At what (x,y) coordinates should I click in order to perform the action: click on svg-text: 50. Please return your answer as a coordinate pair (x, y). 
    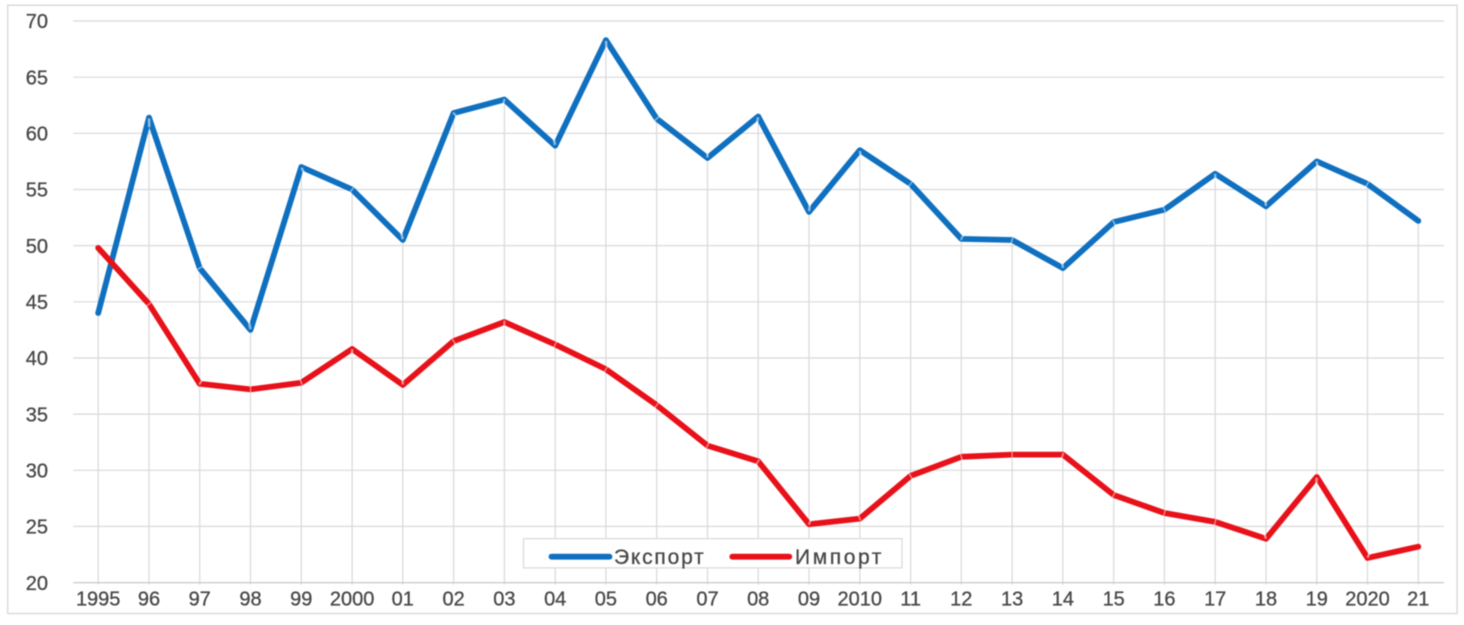
    Looking at the image, I should click on (37, 247).